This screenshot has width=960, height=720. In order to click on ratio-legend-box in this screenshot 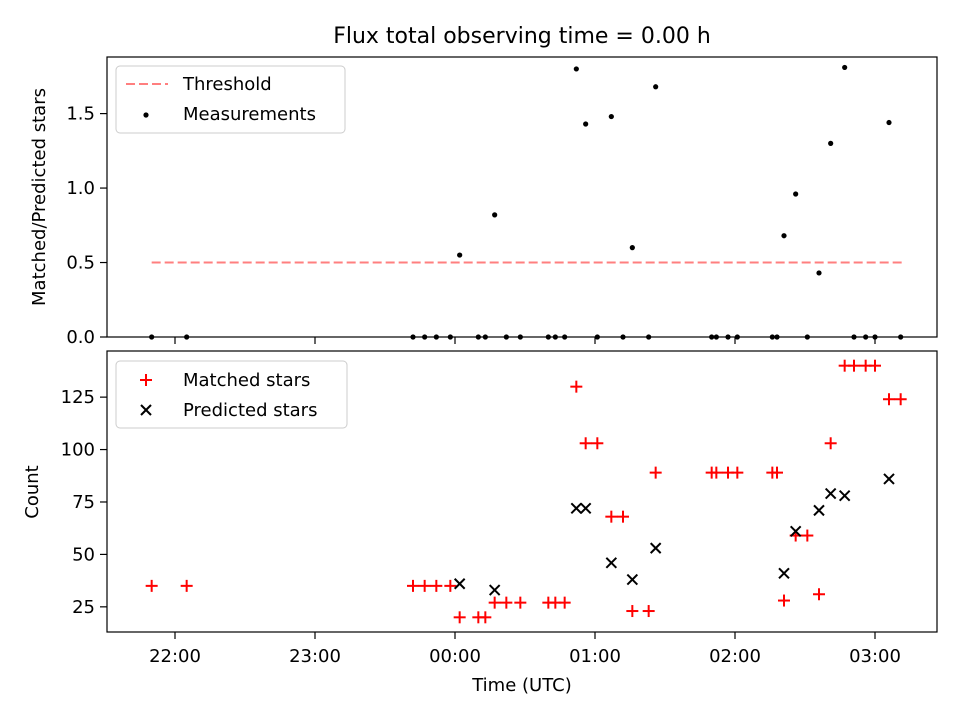, I will do `click(230, 99)`.